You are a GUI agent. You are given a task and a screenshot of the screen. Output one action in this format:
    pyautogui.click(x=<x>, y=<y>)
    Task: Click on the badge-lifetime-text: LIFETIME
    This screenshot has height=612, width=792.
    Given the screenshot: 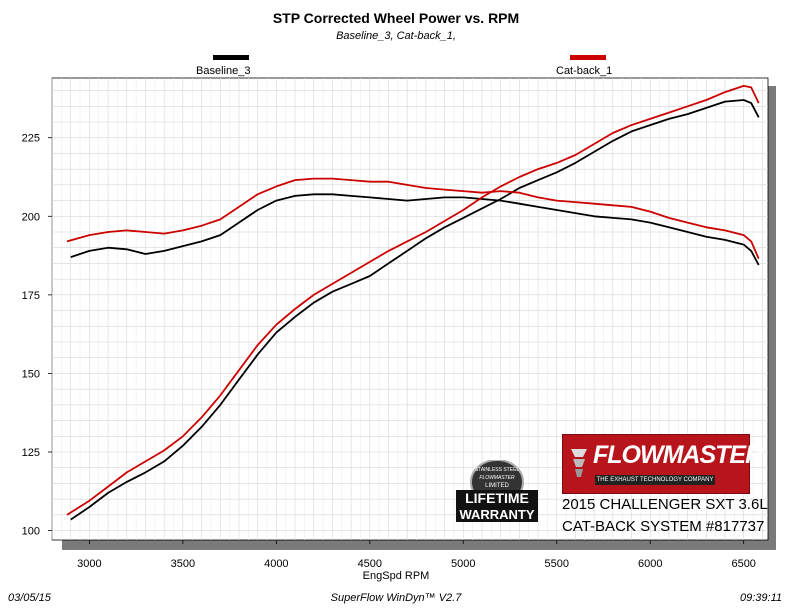 What is the action you would take?
    pyautogui.click(x=497, y=498)
    